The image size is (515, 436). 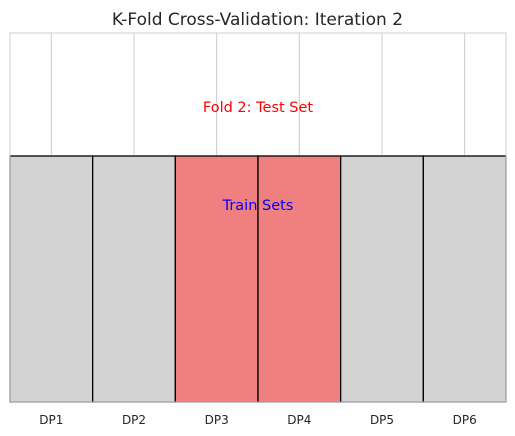 I want to click on annotations: Fold 2: Test Set Train Sets, so click(x=258, y=157).